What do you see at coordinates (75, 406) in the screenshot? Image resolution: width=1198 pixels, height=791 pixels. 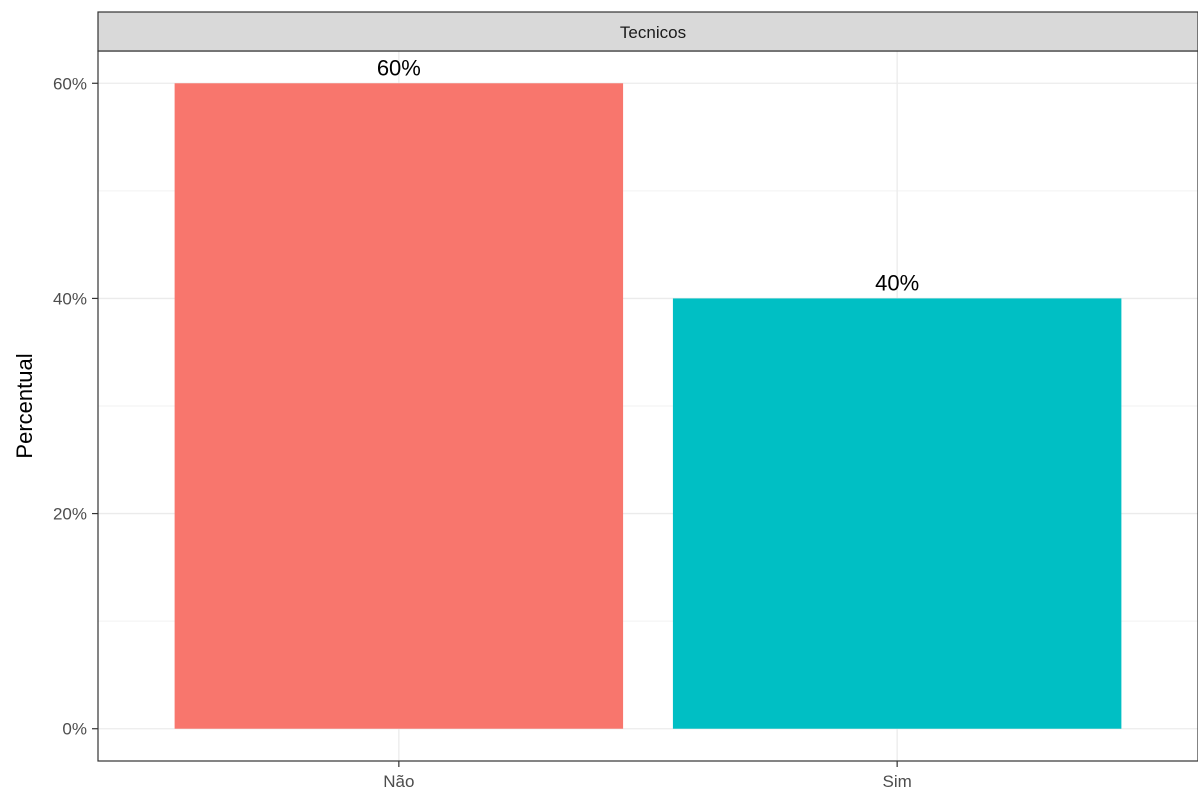 I see `y-axis: 0% 20% 40% 60%` at bounding box center [75, 406].